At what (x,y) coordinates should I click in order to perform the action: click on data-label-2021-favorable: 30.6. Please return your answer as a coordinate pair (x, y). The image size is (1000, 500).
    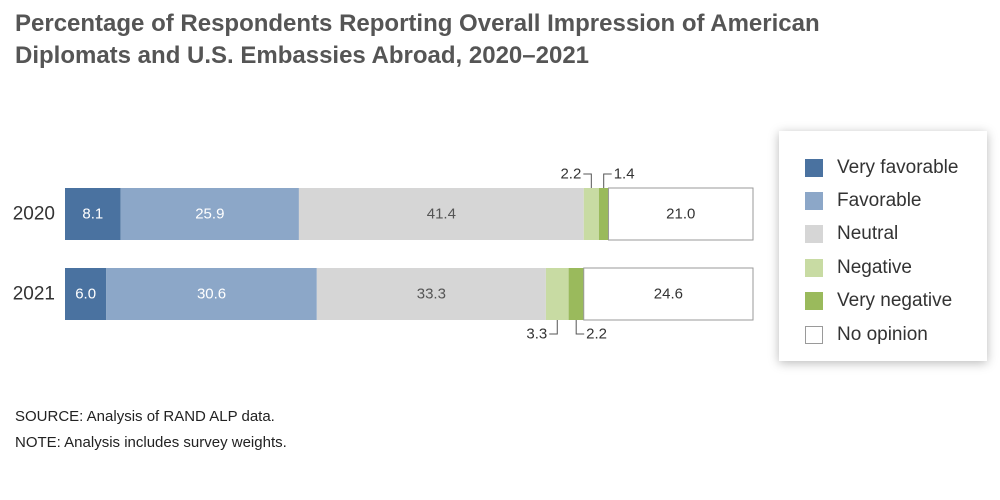
    Looking at the image, I should click on (211, 294).